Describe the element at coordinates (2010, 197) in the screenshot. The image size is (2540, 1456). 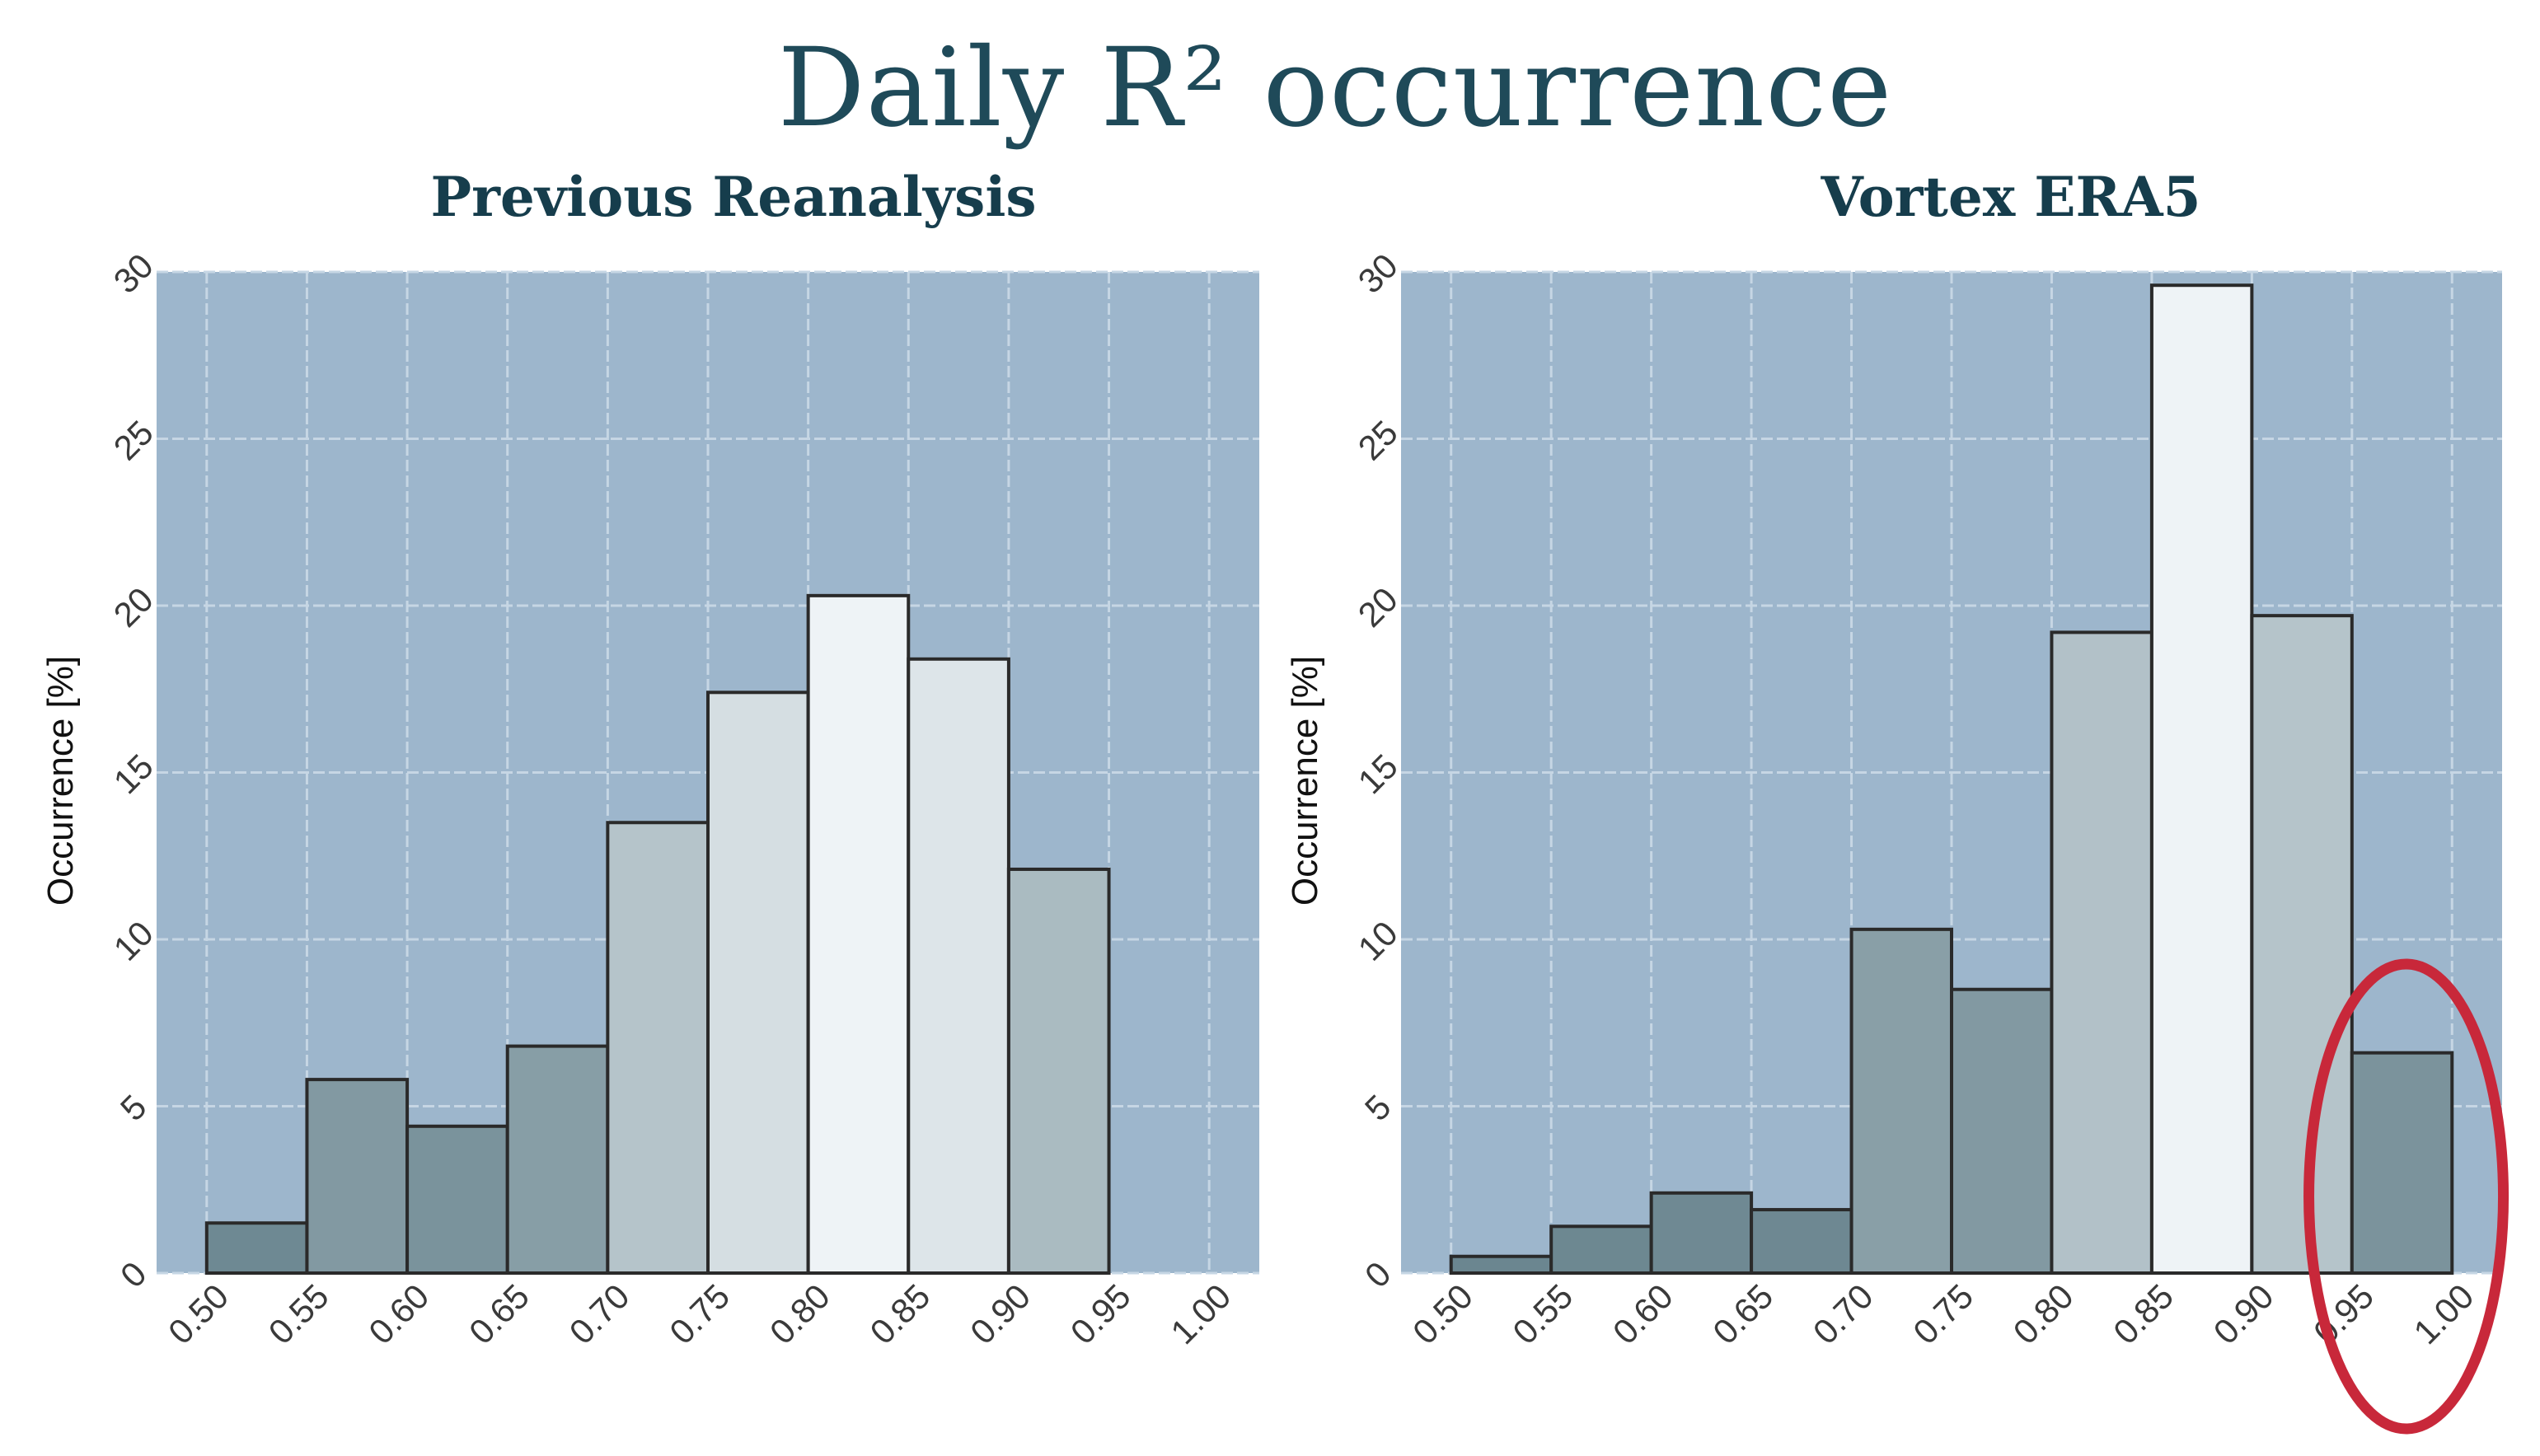
I see `chart-title: Vortex ERA5` at that location.